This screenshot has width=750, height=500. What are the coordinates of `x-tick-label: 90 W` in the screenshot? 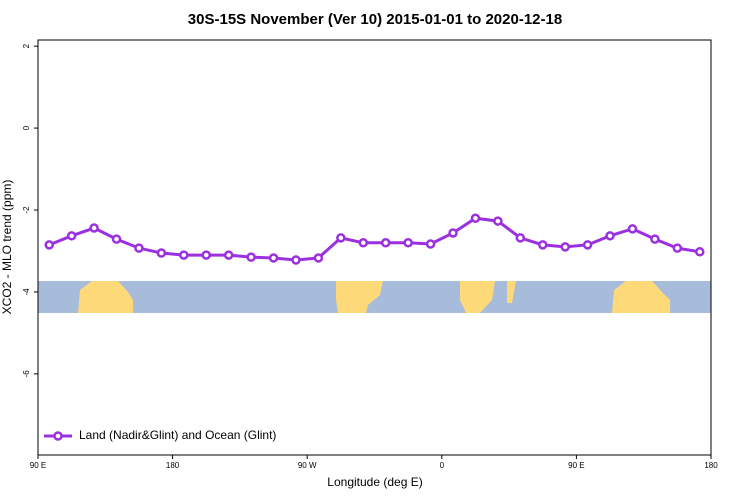 It's located at (307, 465).